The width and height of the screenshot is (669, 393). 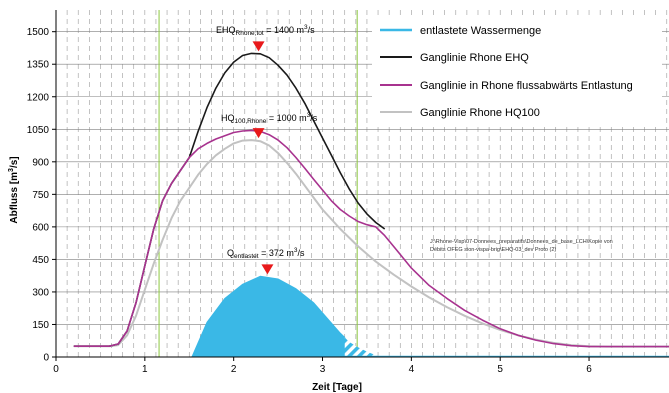 I want to click on y-tick-label: 1050, so click(x=38, y=130).